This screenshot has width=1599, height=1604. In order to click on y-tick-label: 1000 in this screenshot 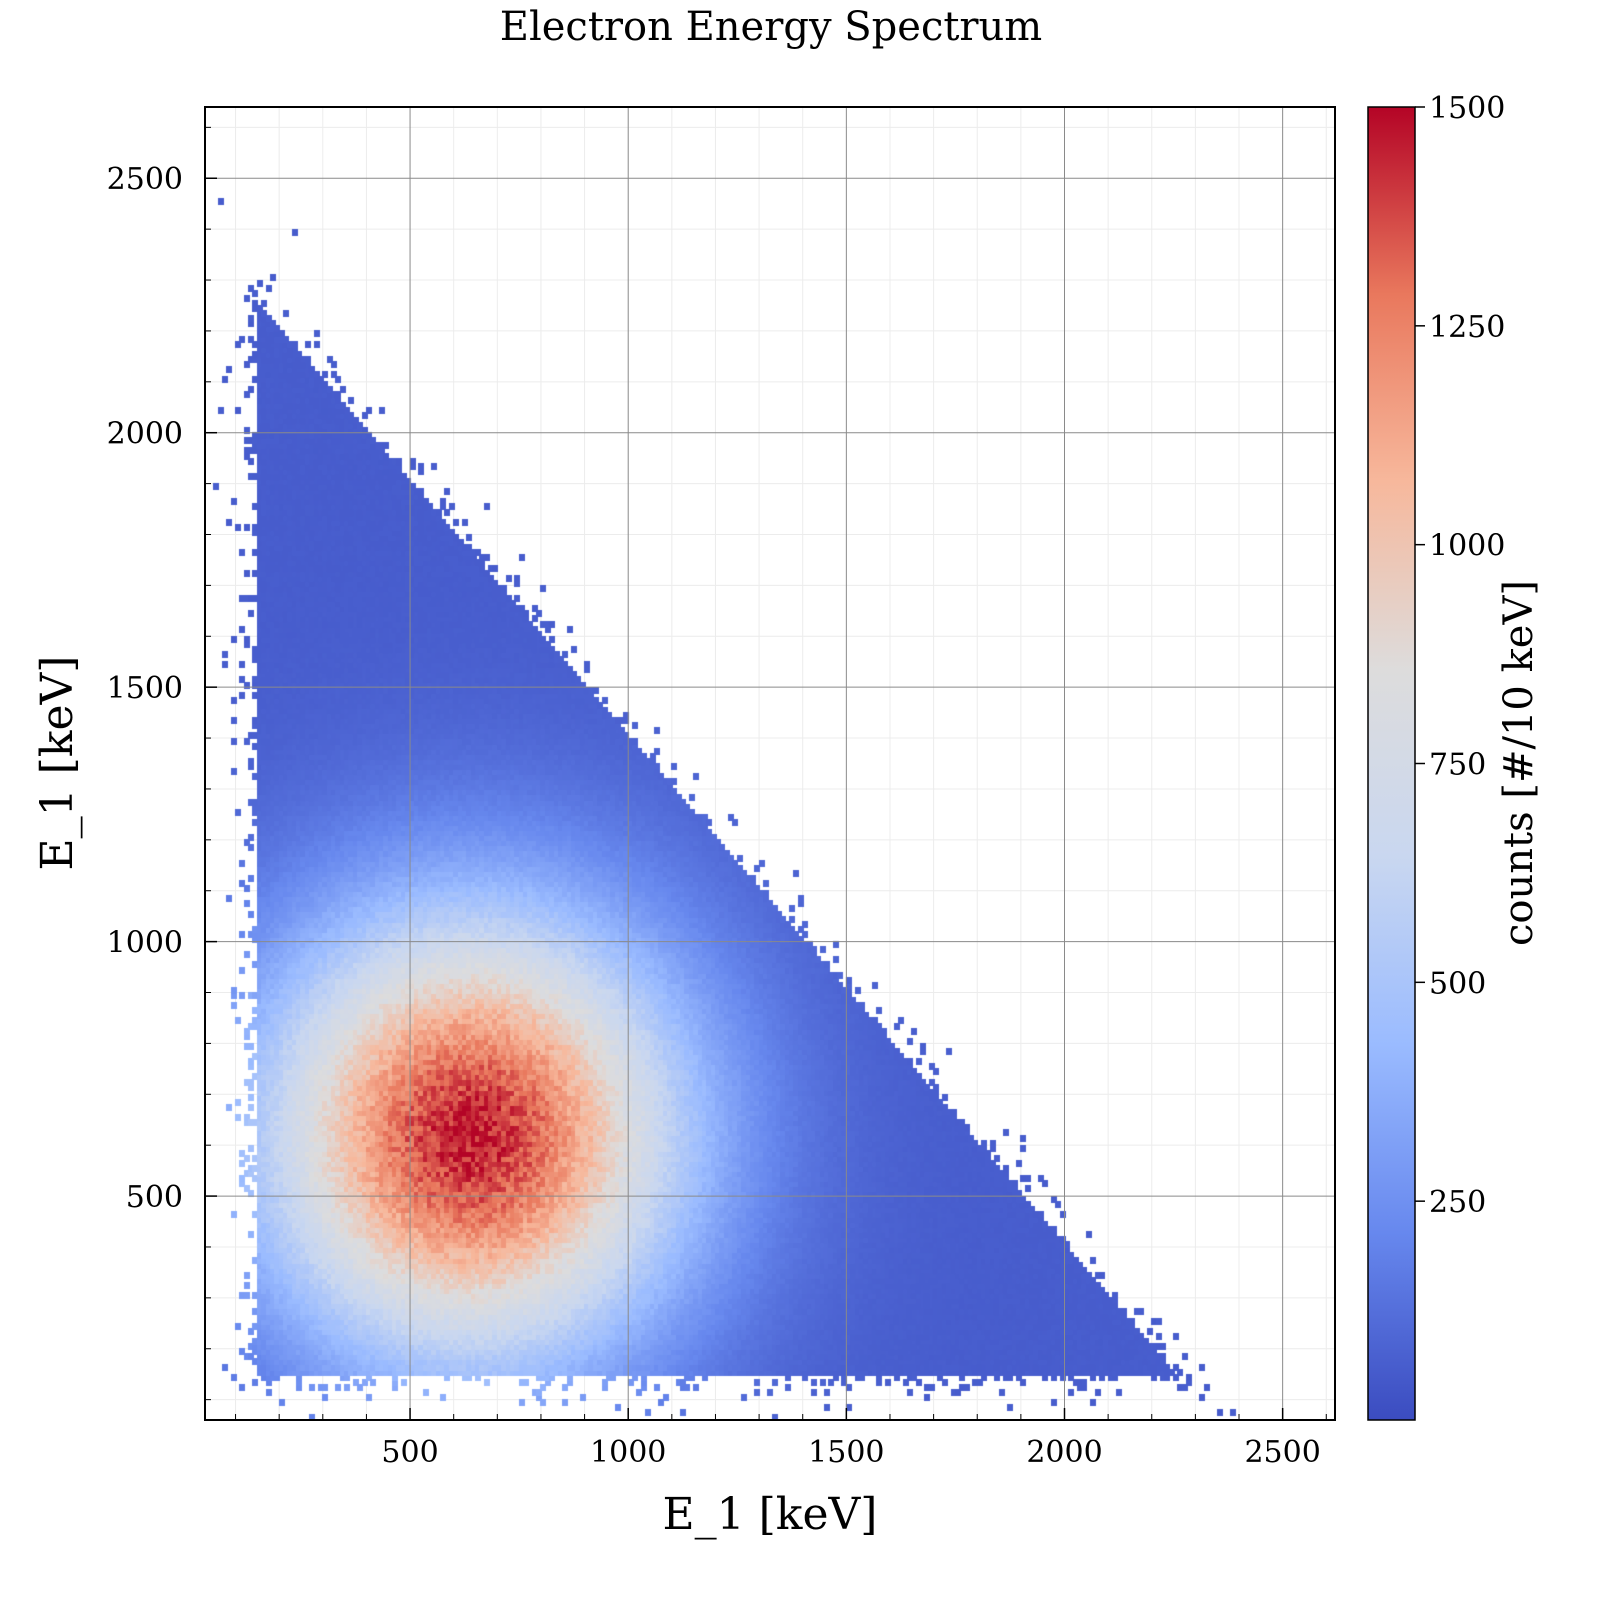, I will do `click(145, 943)`.